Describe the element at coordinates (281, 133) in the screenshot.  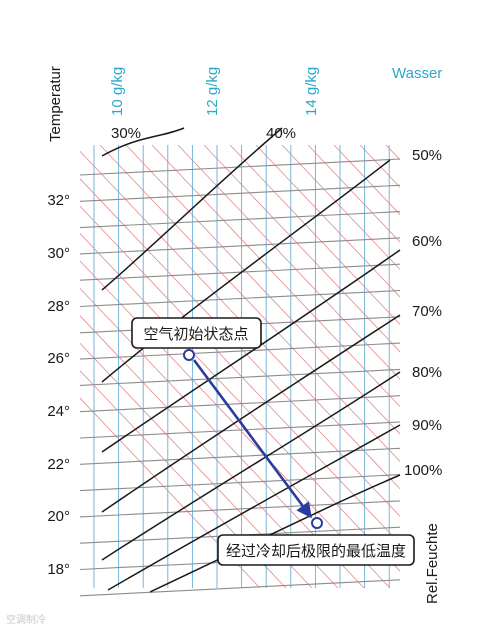
I see `rh-curve-label: 40%` at that location.